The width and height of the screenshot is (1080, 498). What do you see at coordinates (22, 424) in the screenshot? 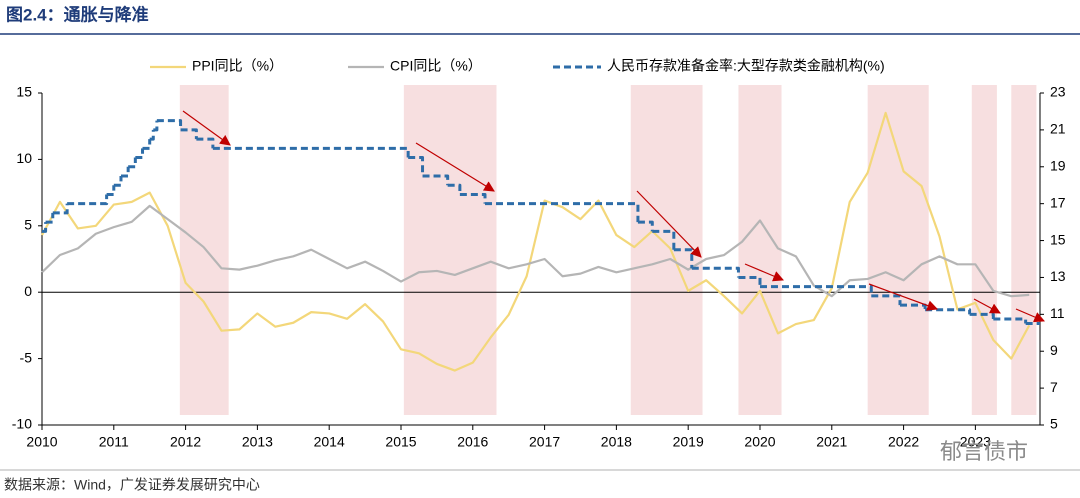
I see `y-tick-label: -10` at bounding box center [22, 424].